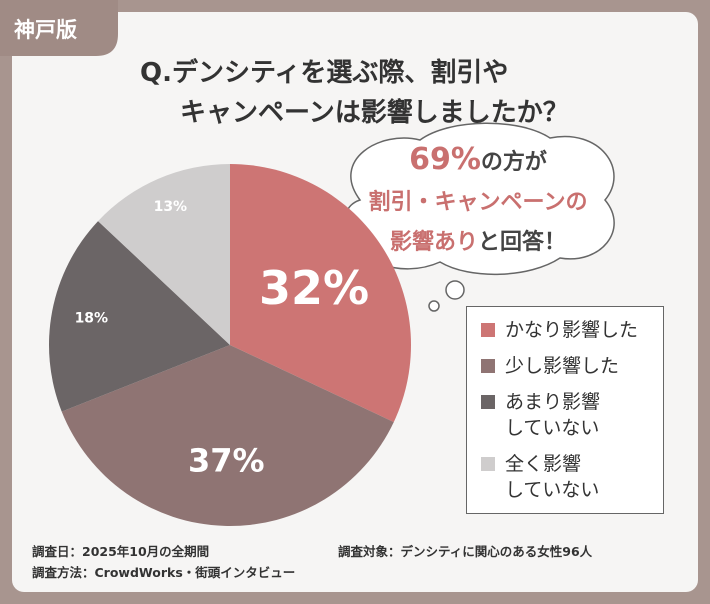 The height and width of the screenshot is (604, 710). I want to click on badge-tab, so click(59, 28).